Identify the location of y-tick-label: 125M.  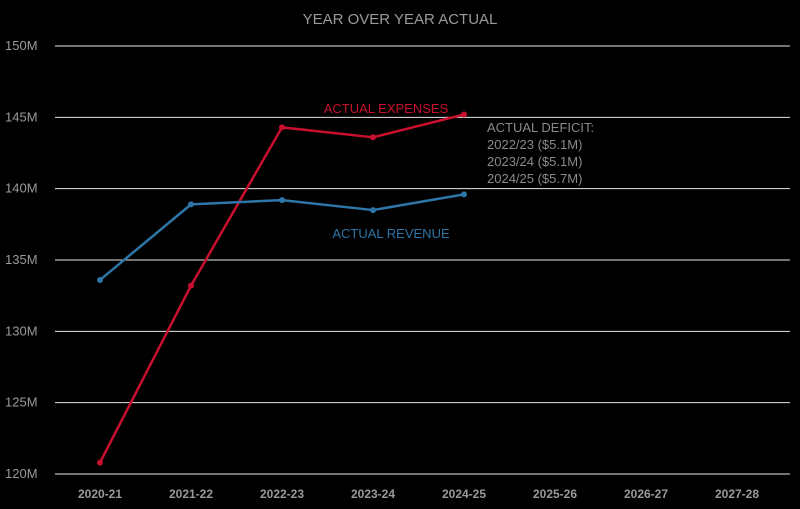
(21, 402).